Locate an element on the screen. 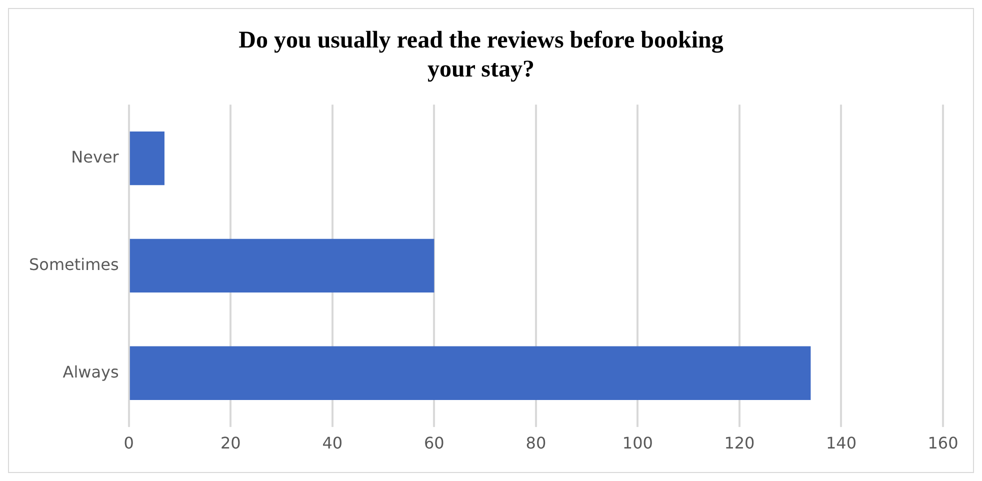  x-tick-label: 80 is located at coordinates (536, 443).